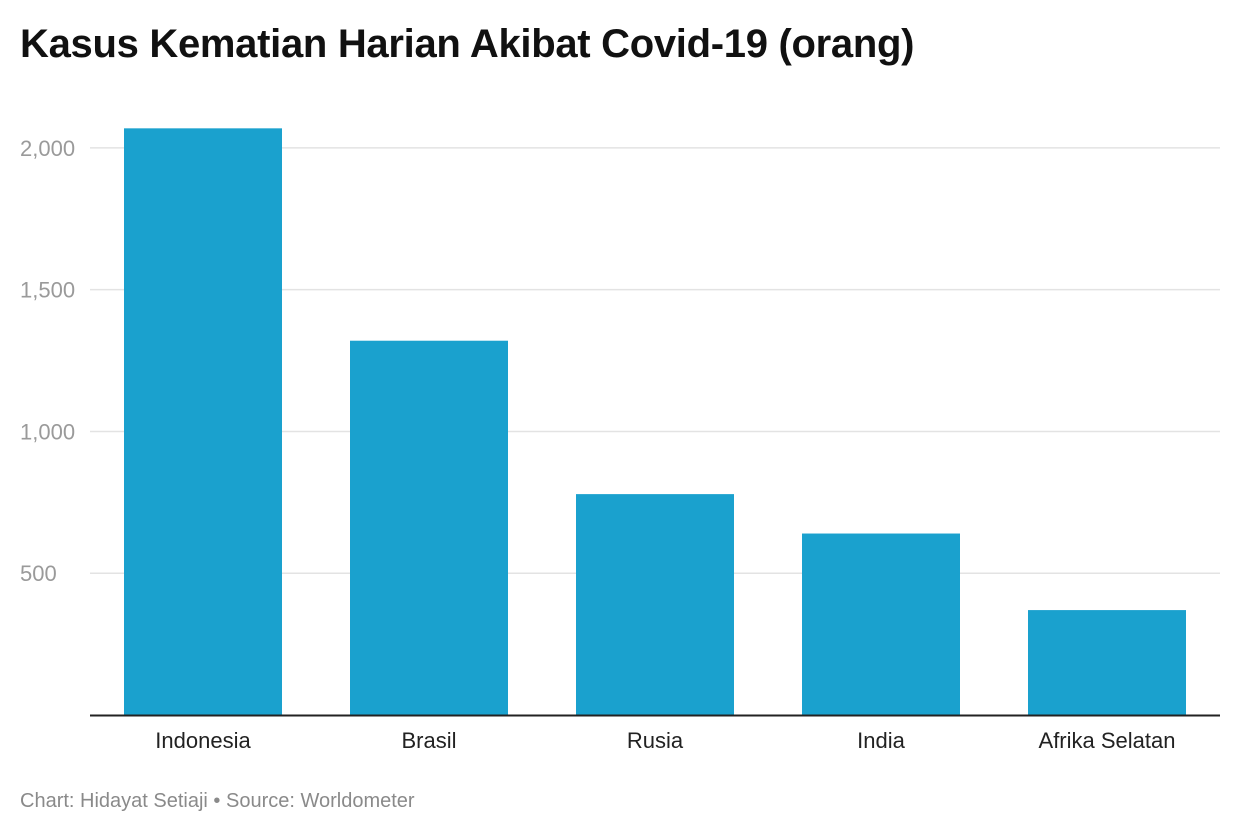 The image size is (1240, 840). I want to click on y-tick-label: 2,000, so click(47, 148).